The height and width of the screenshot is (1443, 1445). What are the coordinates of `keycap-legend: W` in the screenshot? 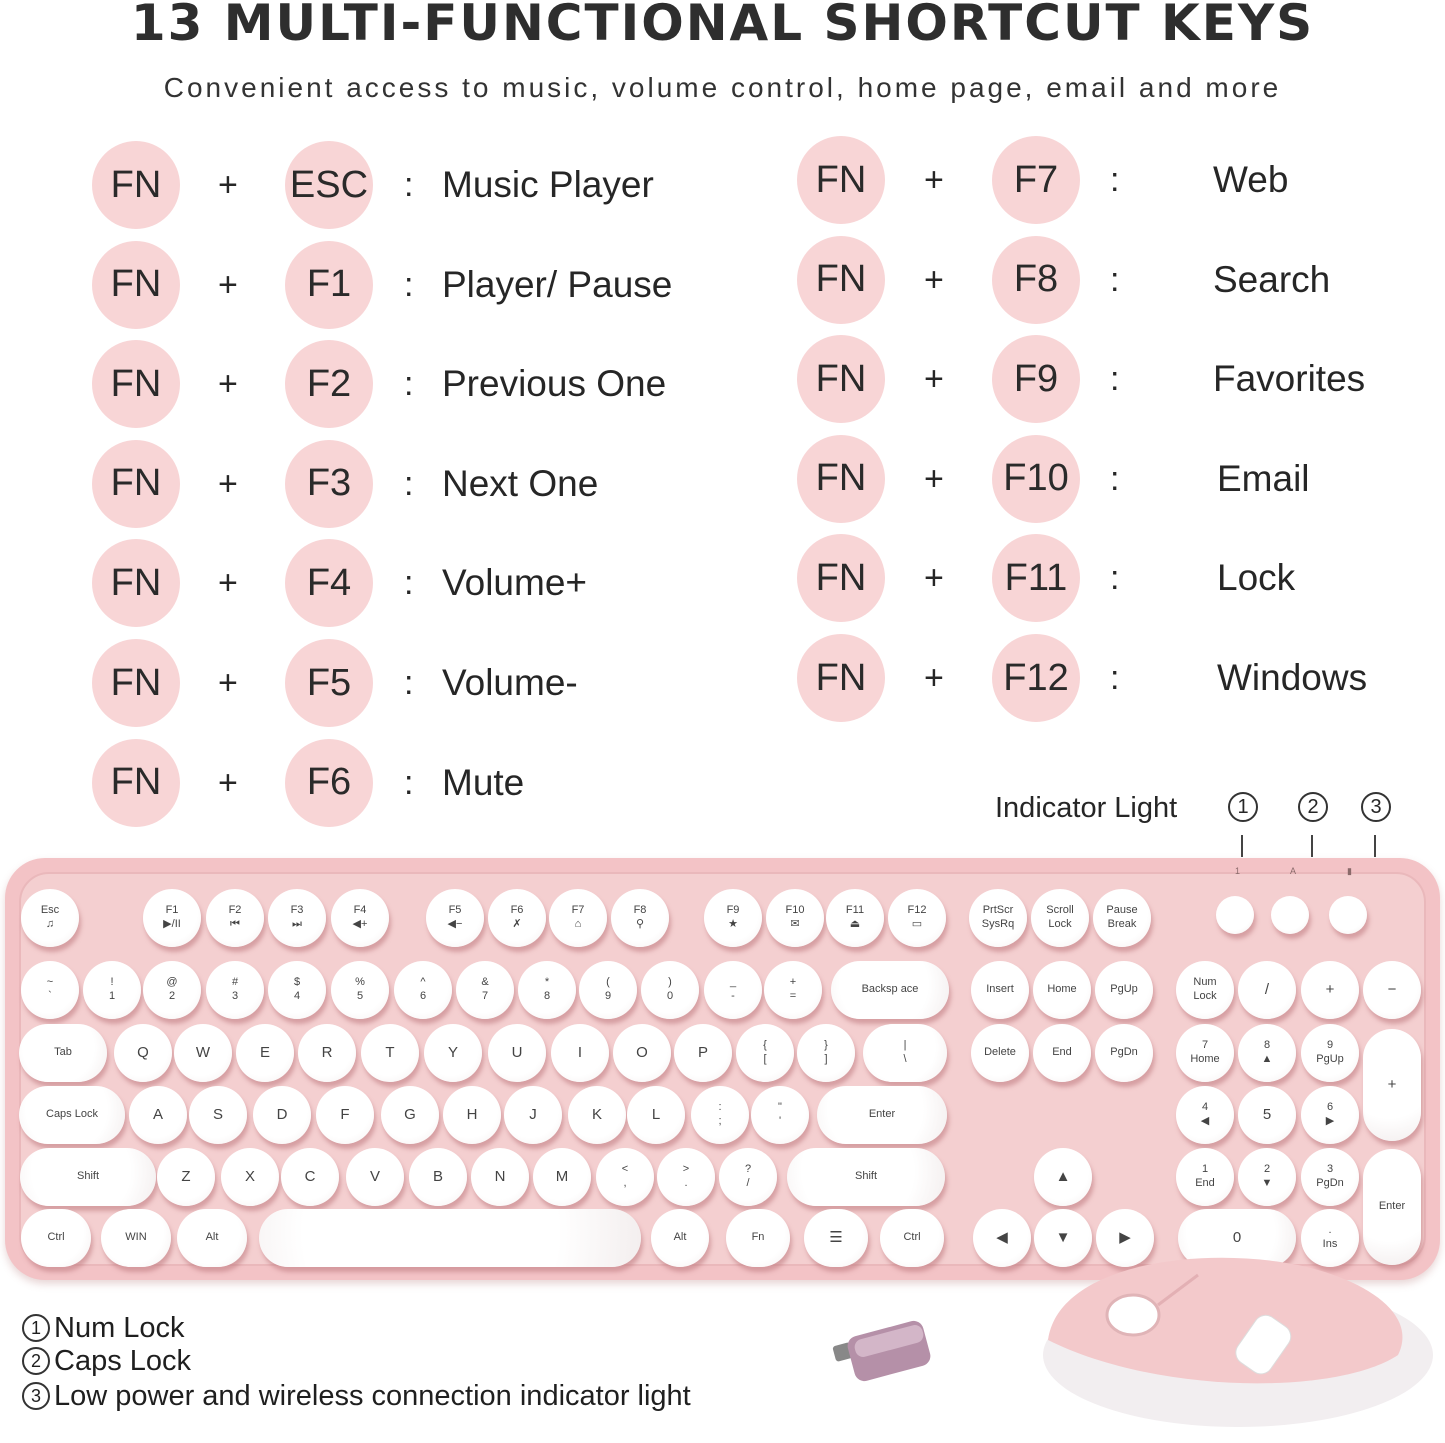 It's located at (203, 1052).